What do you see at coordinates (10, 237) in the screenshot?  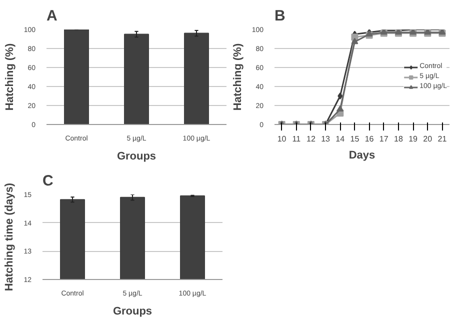 I see `y-axis-title: Hatching time (days)` at bounding box center [10, 237].